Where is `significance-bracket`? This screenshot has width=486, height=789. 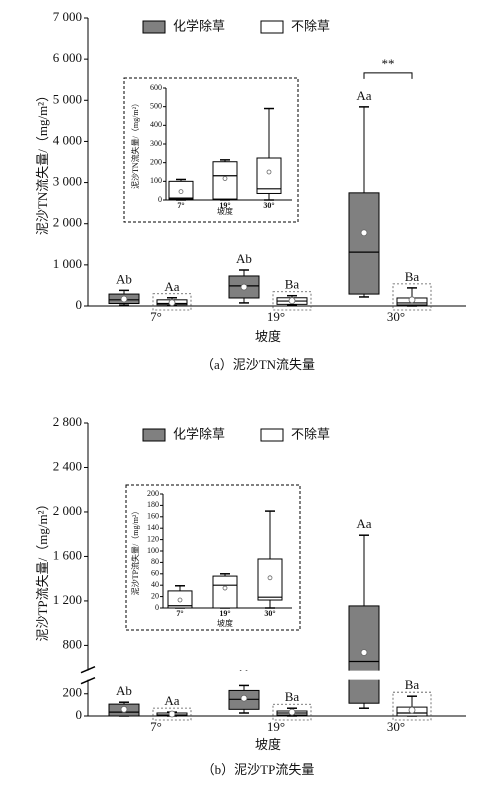
significance-bracket is located at coordinates (388, 75).